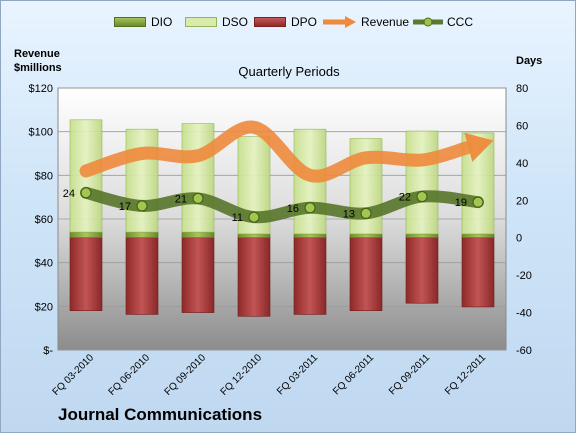  What do you see at coordinates (181, 199) in the screenshot?
I see `ccc-data-label: 21` at bounding box center [181, 199].